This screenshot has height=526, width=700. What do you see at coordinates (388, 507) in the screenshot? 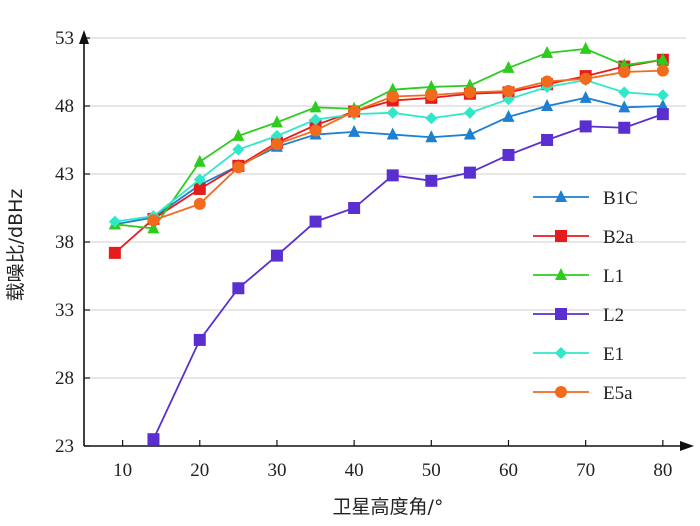
I see `x-axis-label: 卫星高度角/°` at bounding box center [388, 507].